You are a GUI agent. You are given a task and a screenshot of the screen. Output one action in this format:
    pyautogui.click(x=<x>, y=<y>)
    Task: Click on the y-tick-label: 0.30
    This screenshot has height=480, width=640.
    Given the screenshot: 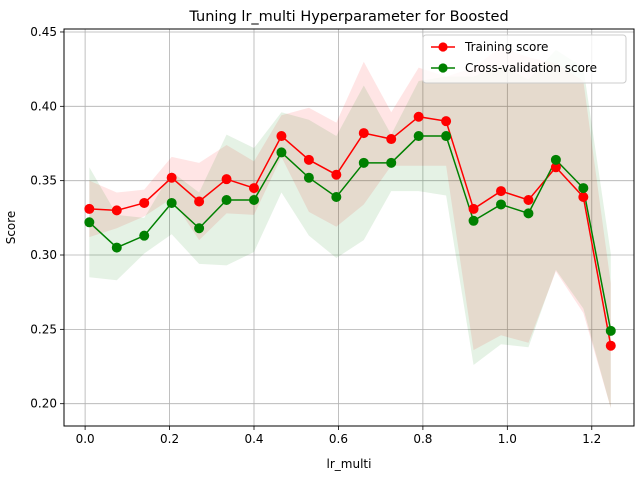 What is the action you would take?
    pyautogui.click(x=43, y=255)
    